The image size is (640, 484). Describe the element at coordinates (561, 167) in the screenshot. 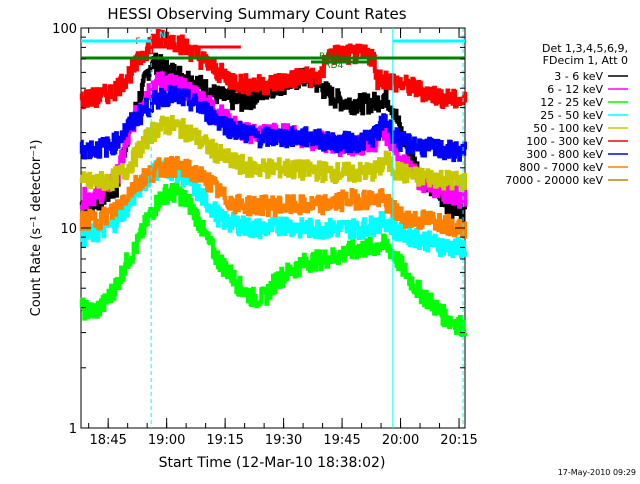

I see `legend-label: 800 - 7000 keV` at that location.